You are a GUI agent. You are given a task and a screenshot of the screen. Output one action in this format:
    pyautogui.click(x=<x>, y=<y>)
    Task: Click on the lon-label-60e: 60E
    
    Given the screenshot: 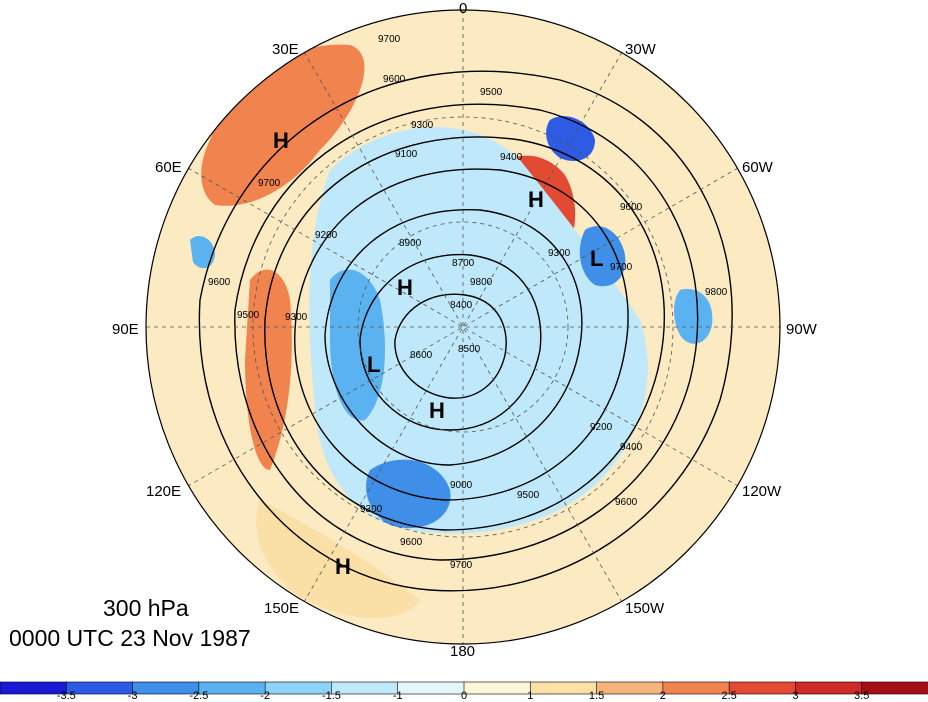 What is the action you would take?
    pyautogui.click(x=168, y=167)
    